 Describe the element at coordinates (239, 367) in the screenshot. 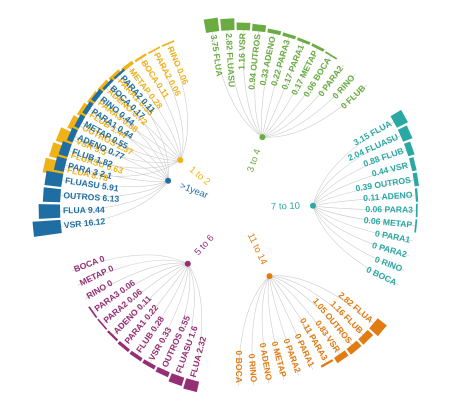

I see `bar-label: 0 BOCA` at that location.